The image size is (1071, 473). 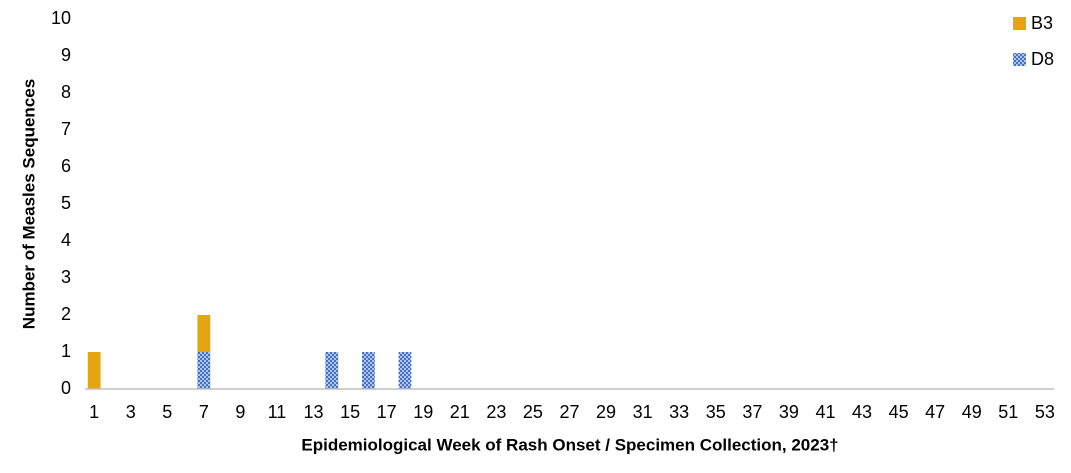 What do you see at coordinates (277, 412) in the screenshot?
I see `x-tick-label: 11` at bounding box center [277, 412].